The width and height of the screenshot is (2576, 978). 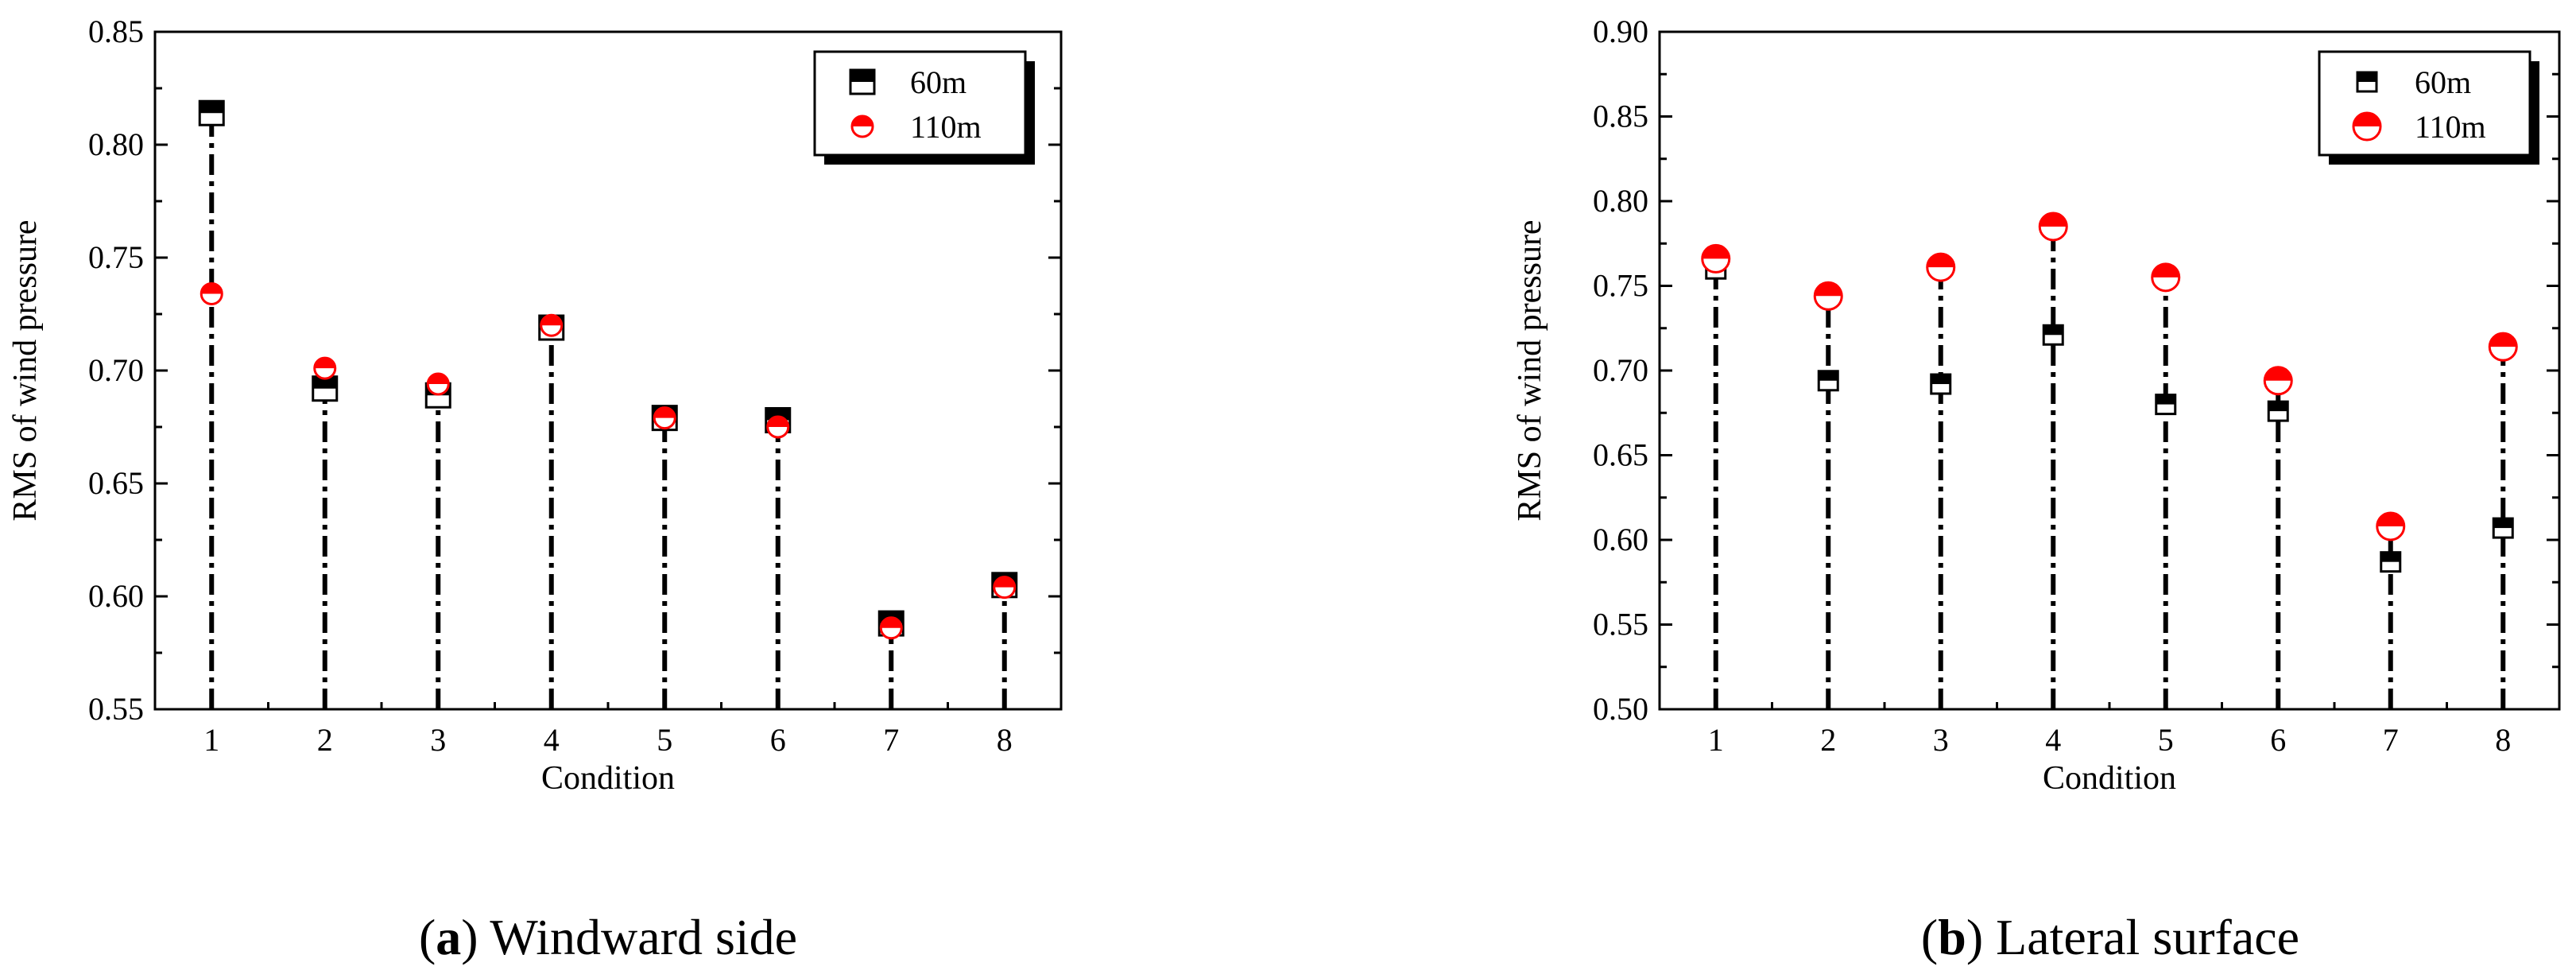 I want to click on panel-caption: (a) Windward side, so click(x=608, y=937).